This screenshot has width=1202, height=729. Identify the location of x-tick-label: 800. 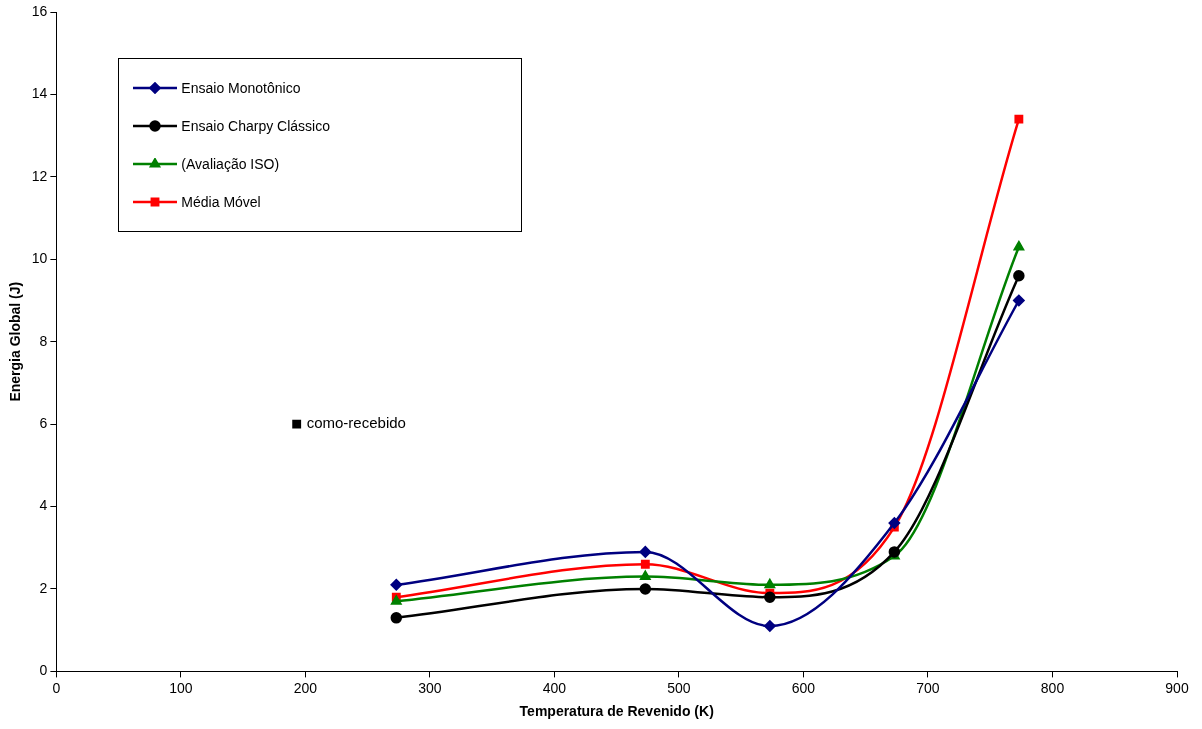
(1052, 687).